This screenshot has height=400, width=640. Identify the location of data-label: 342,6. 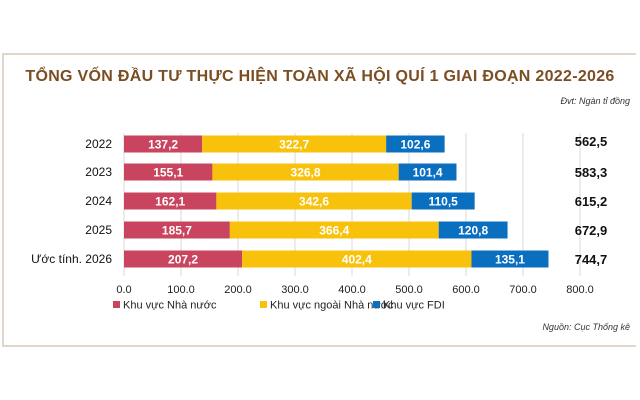
(314, 202).